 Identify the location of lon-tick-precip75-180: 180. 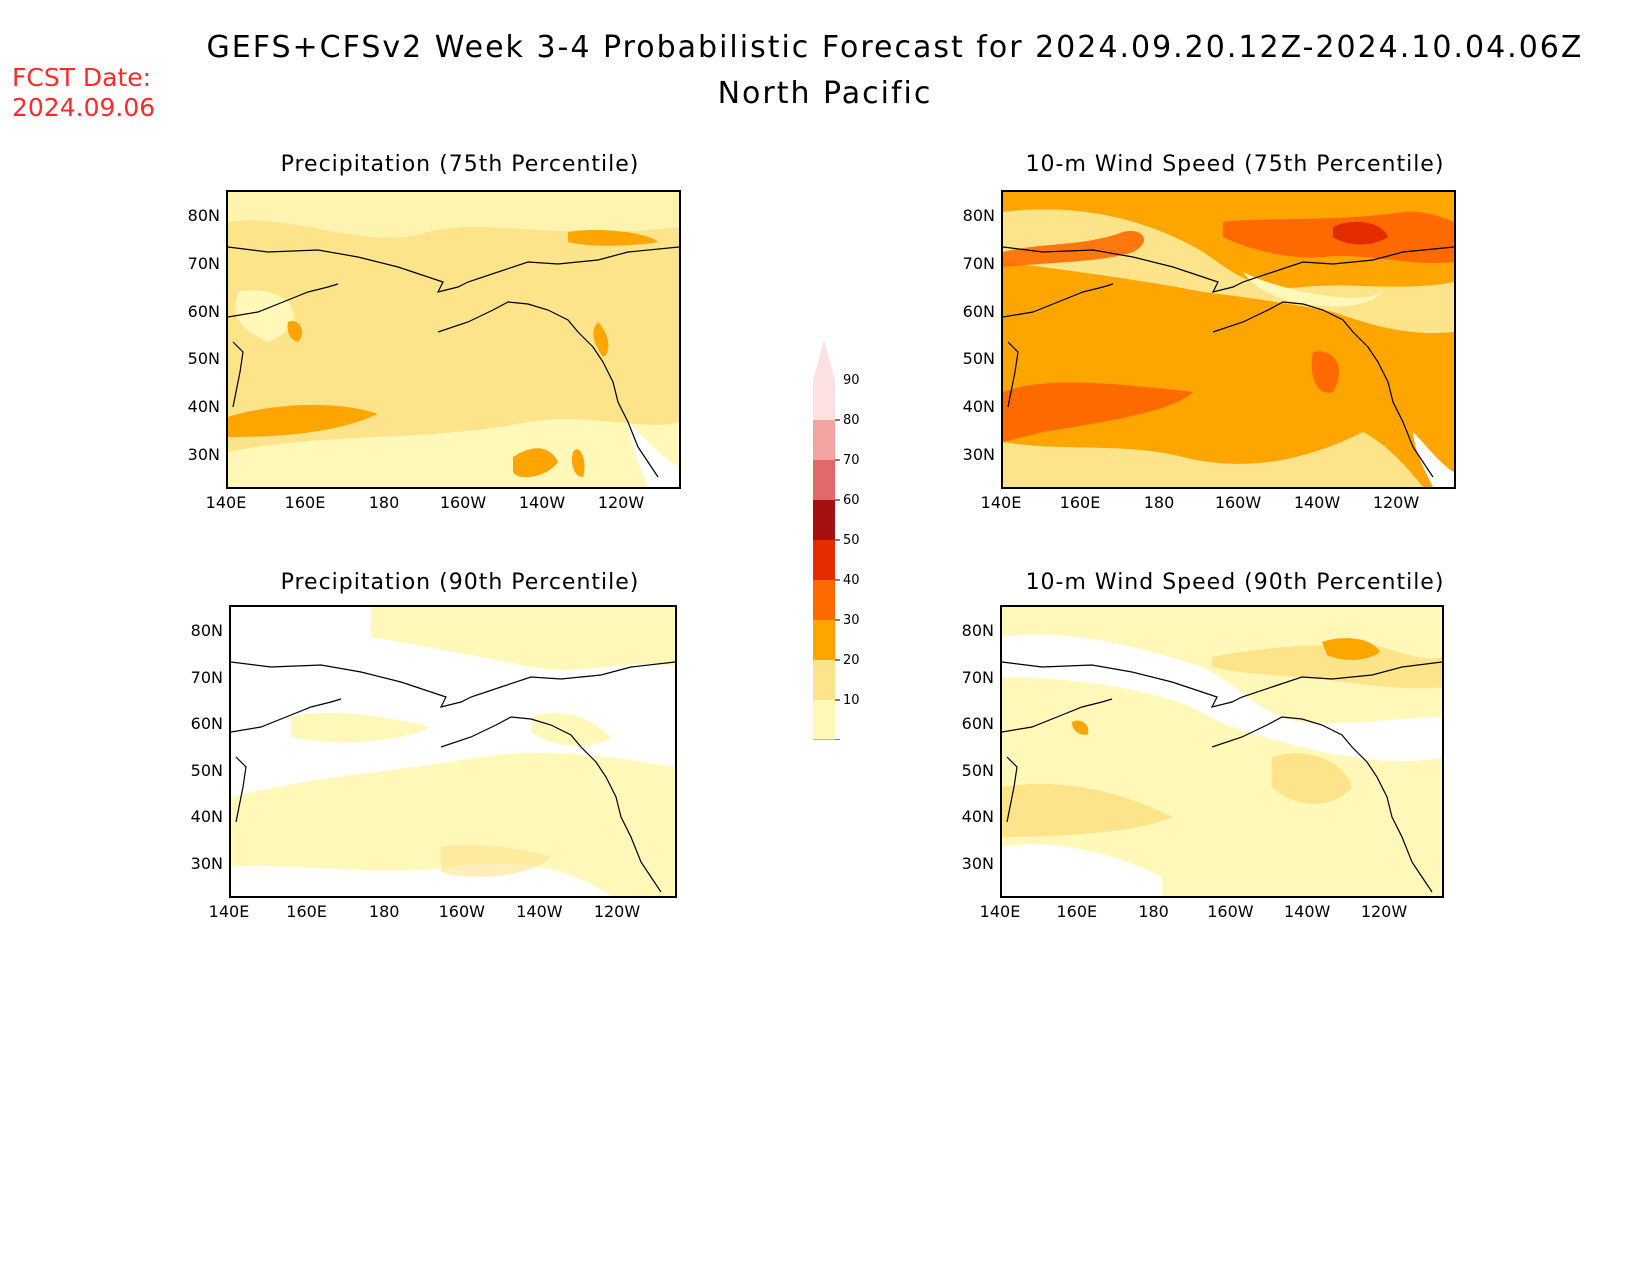
(384, 502).